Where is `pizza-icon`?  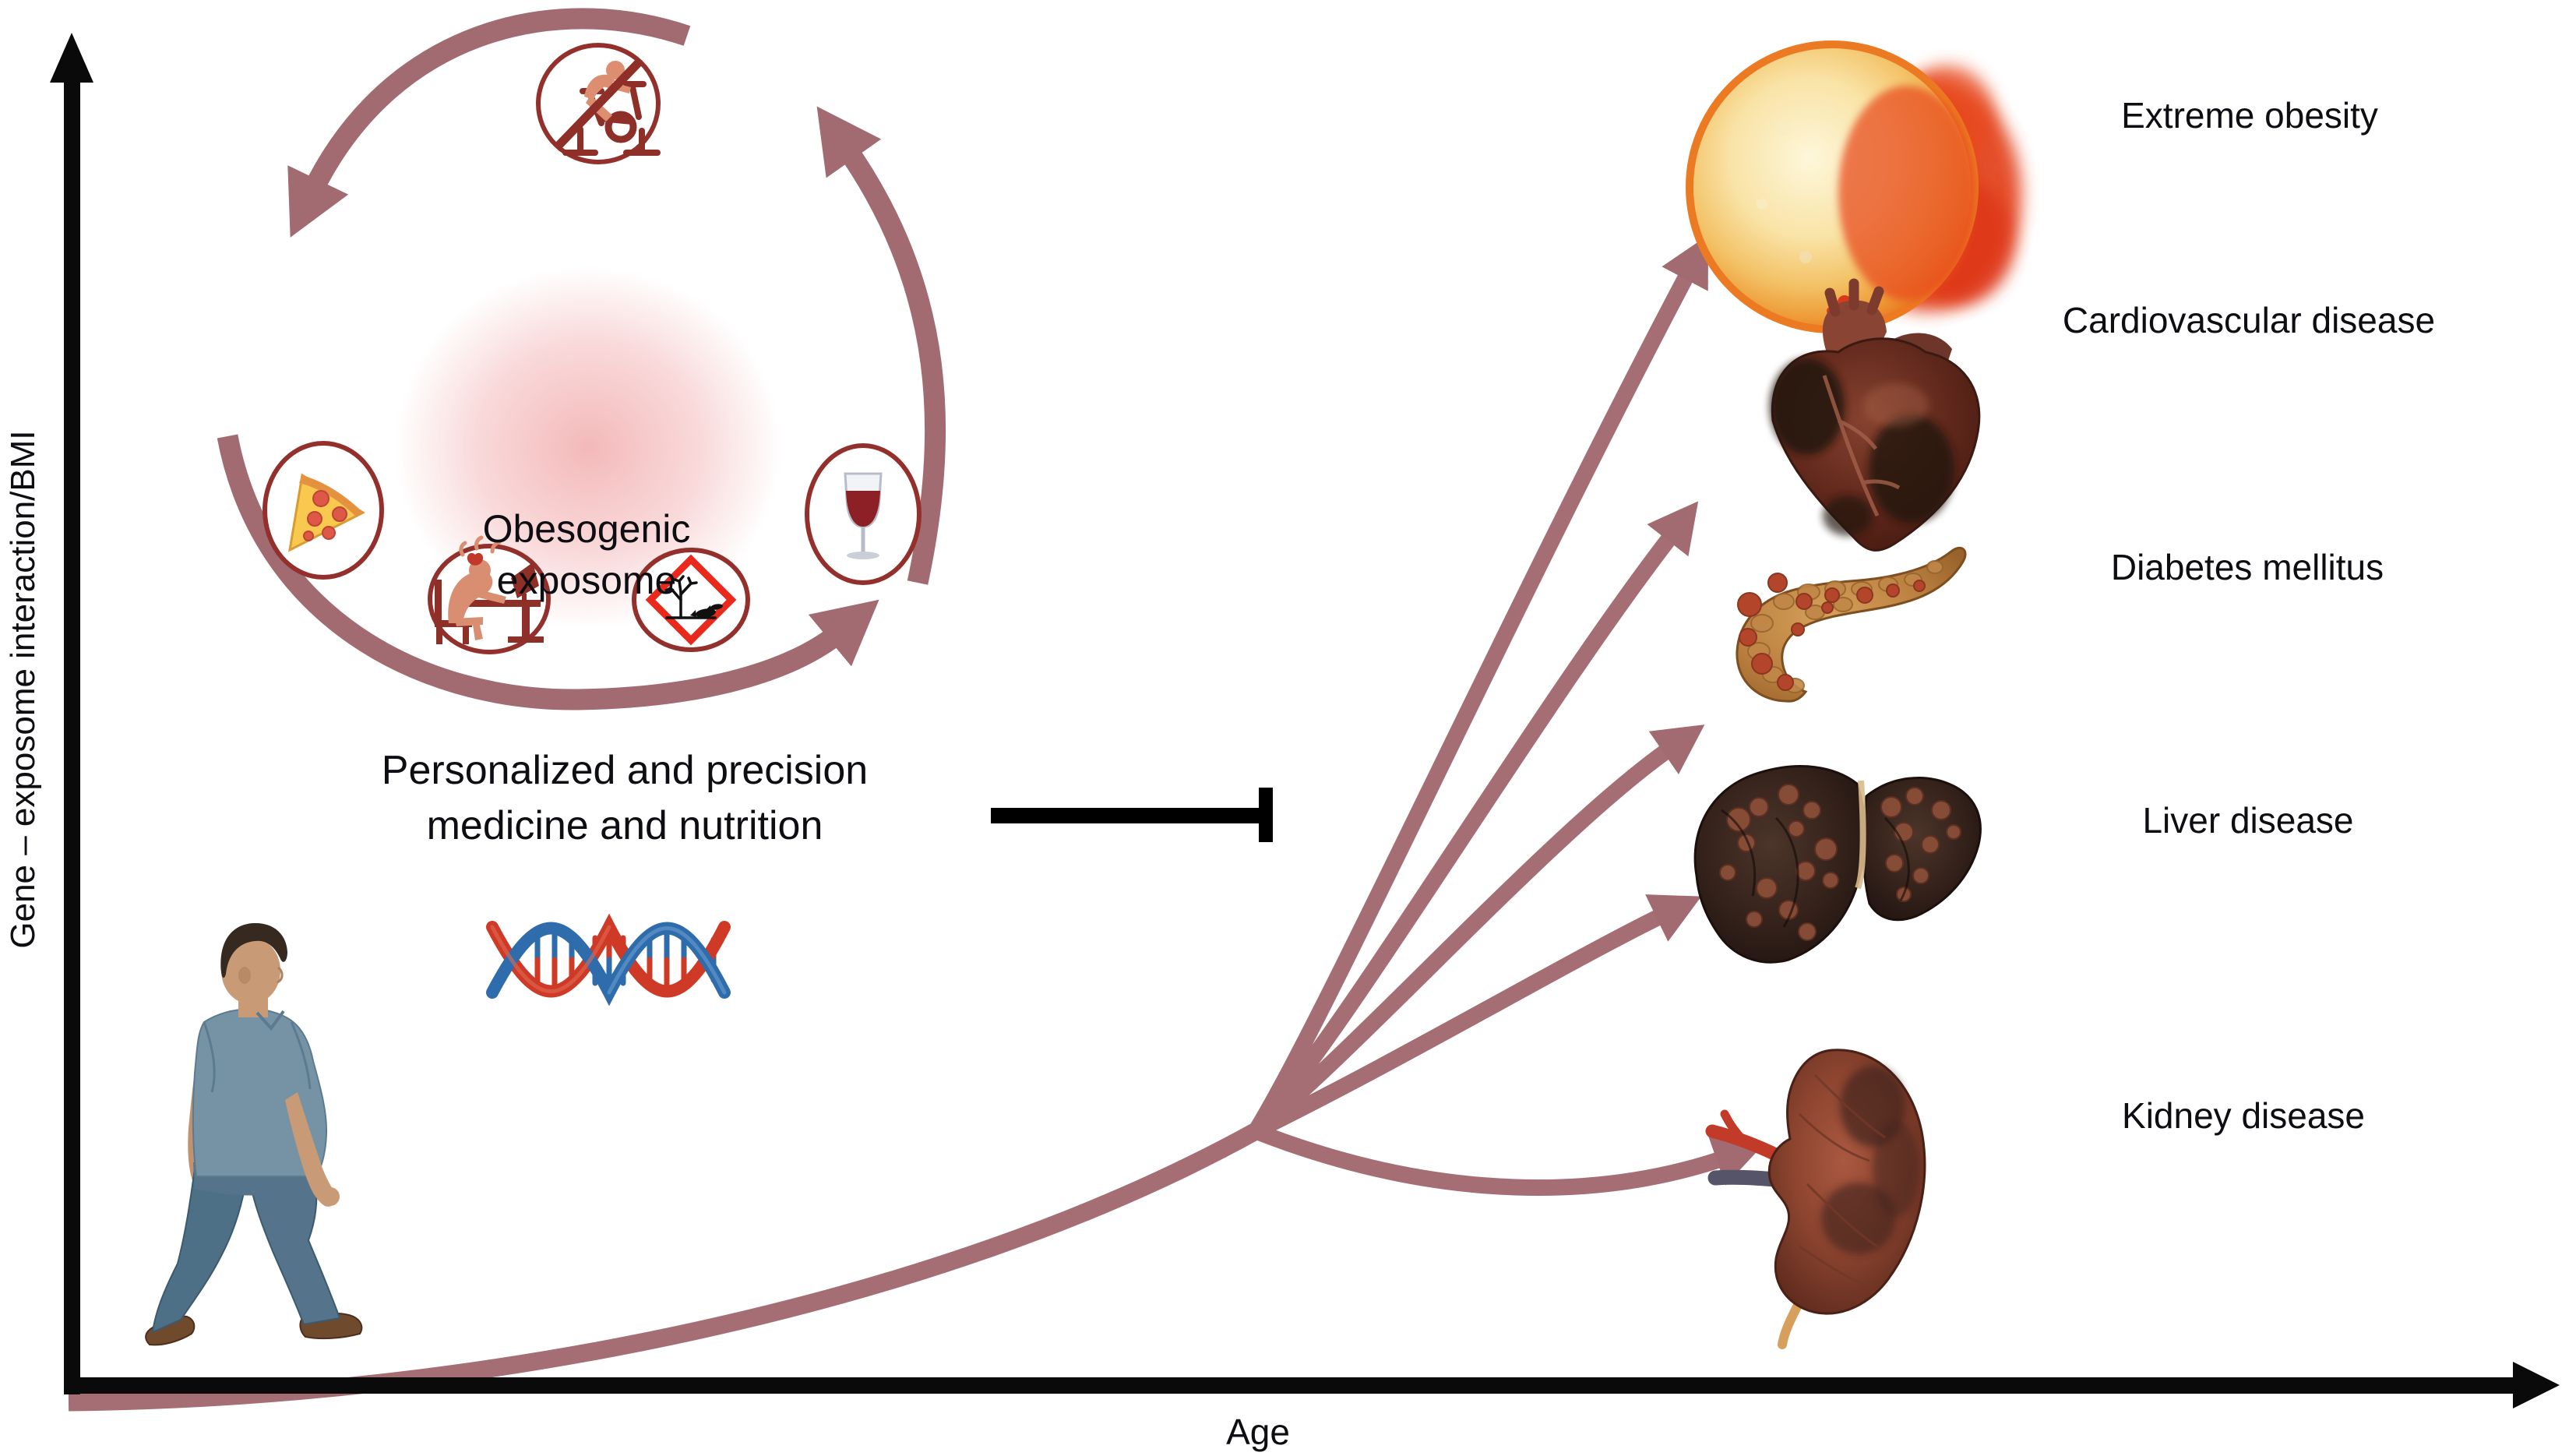
pizza-icon is located at coordinates (323, 511).